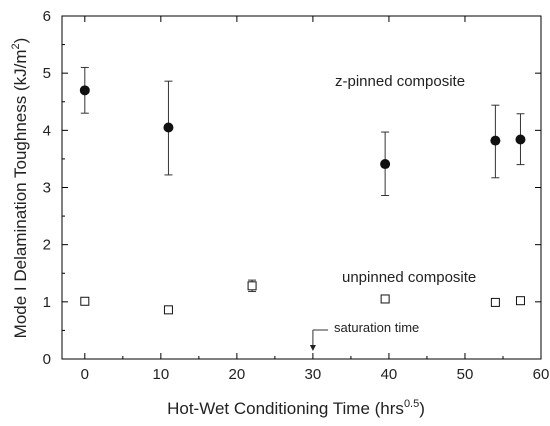 The width and height of the screenshot is (550, 426). I want to click on x-tick-label: 0, so click(85, 374).